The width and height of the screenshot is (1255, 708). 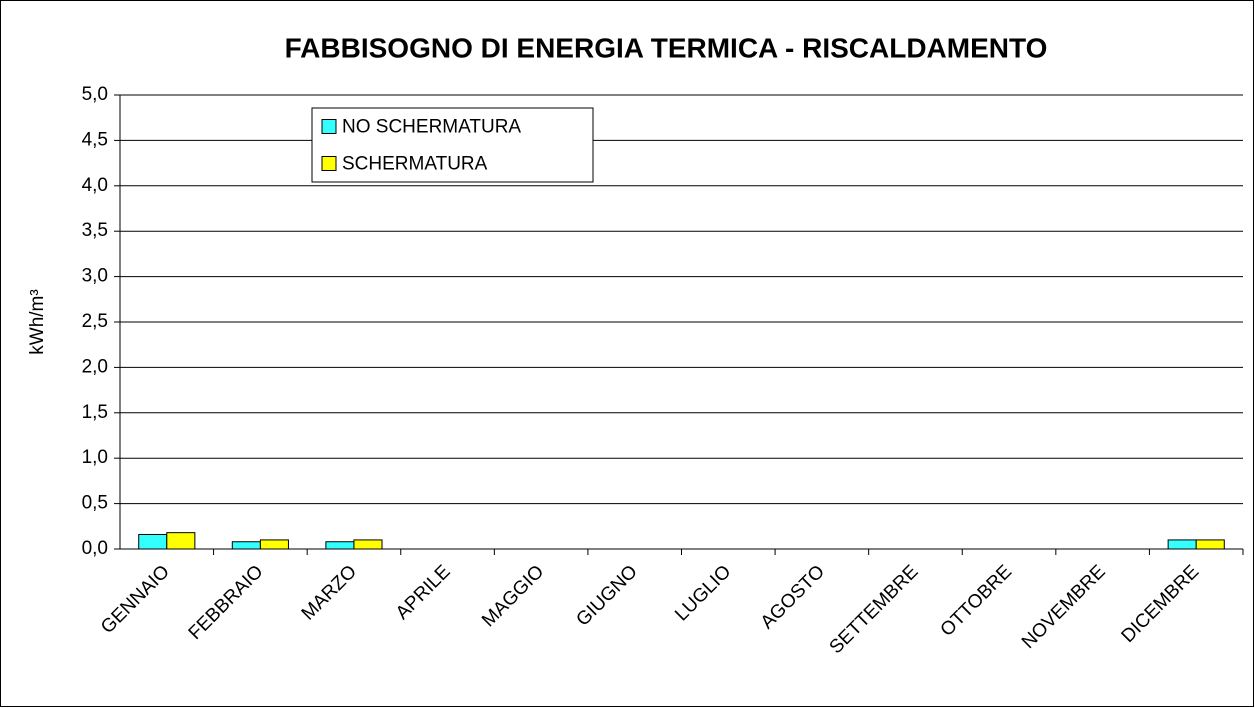 What do you see at coordinates (431, 127) in the screenshot?
I see `legend-label: NO SCHERMATURA` at bounding box center [431, 127].